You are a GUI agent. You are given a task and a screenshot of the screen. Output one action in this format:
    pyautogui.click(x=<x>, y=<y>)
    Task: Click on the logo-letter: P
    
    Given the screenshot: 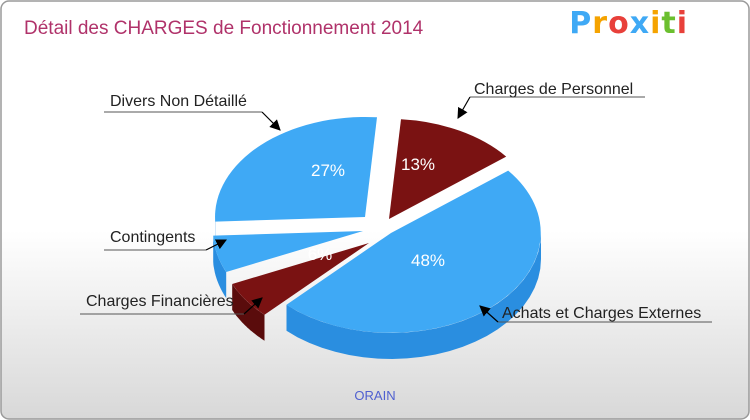 What is the action you would take?
    pyautogui.click(x=581, y=23)
    